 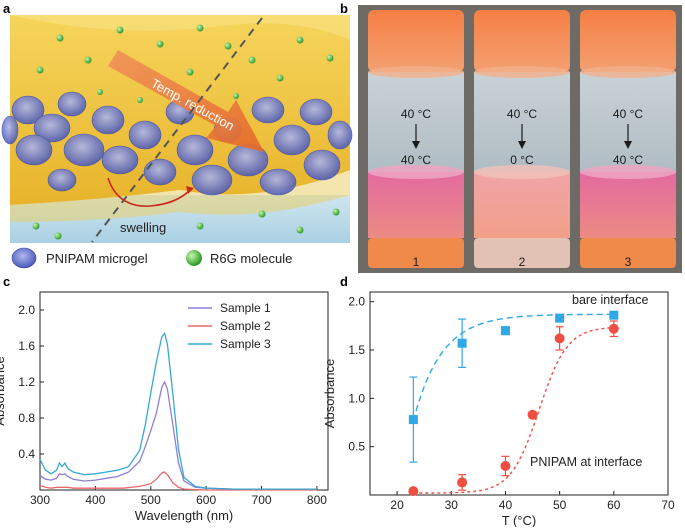 I want to click on interface-layer, so click(x=180, y=196).